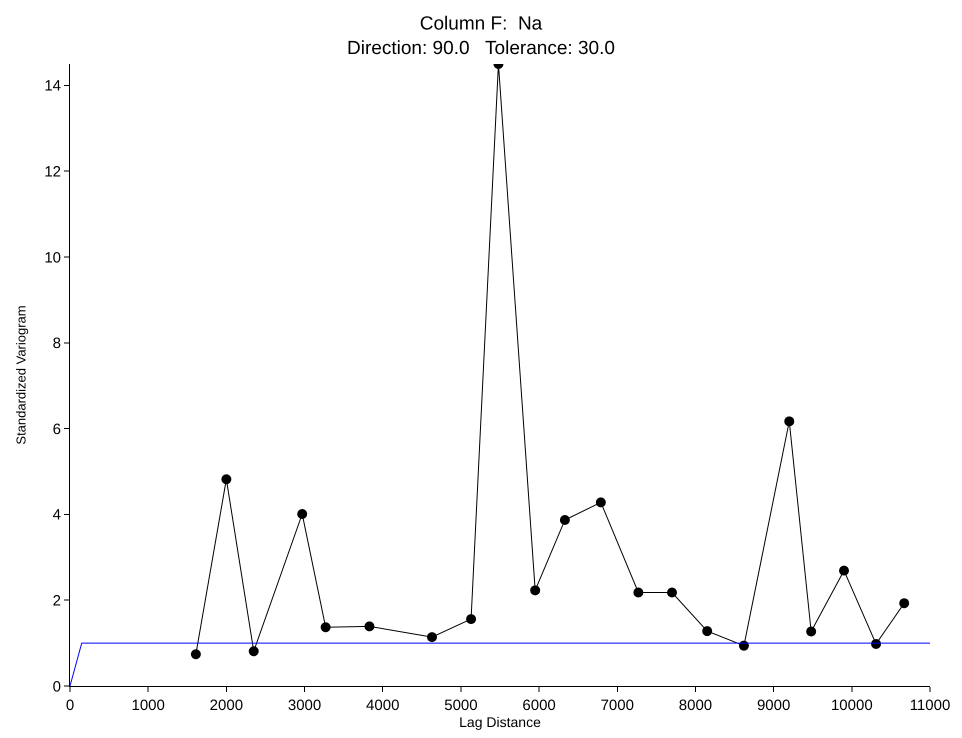 The image size is (962, 738). What do you see at coordinates (56, 687) in the screenshot?
I see `y-tick-label: 0` at bounding box center [56, 687].